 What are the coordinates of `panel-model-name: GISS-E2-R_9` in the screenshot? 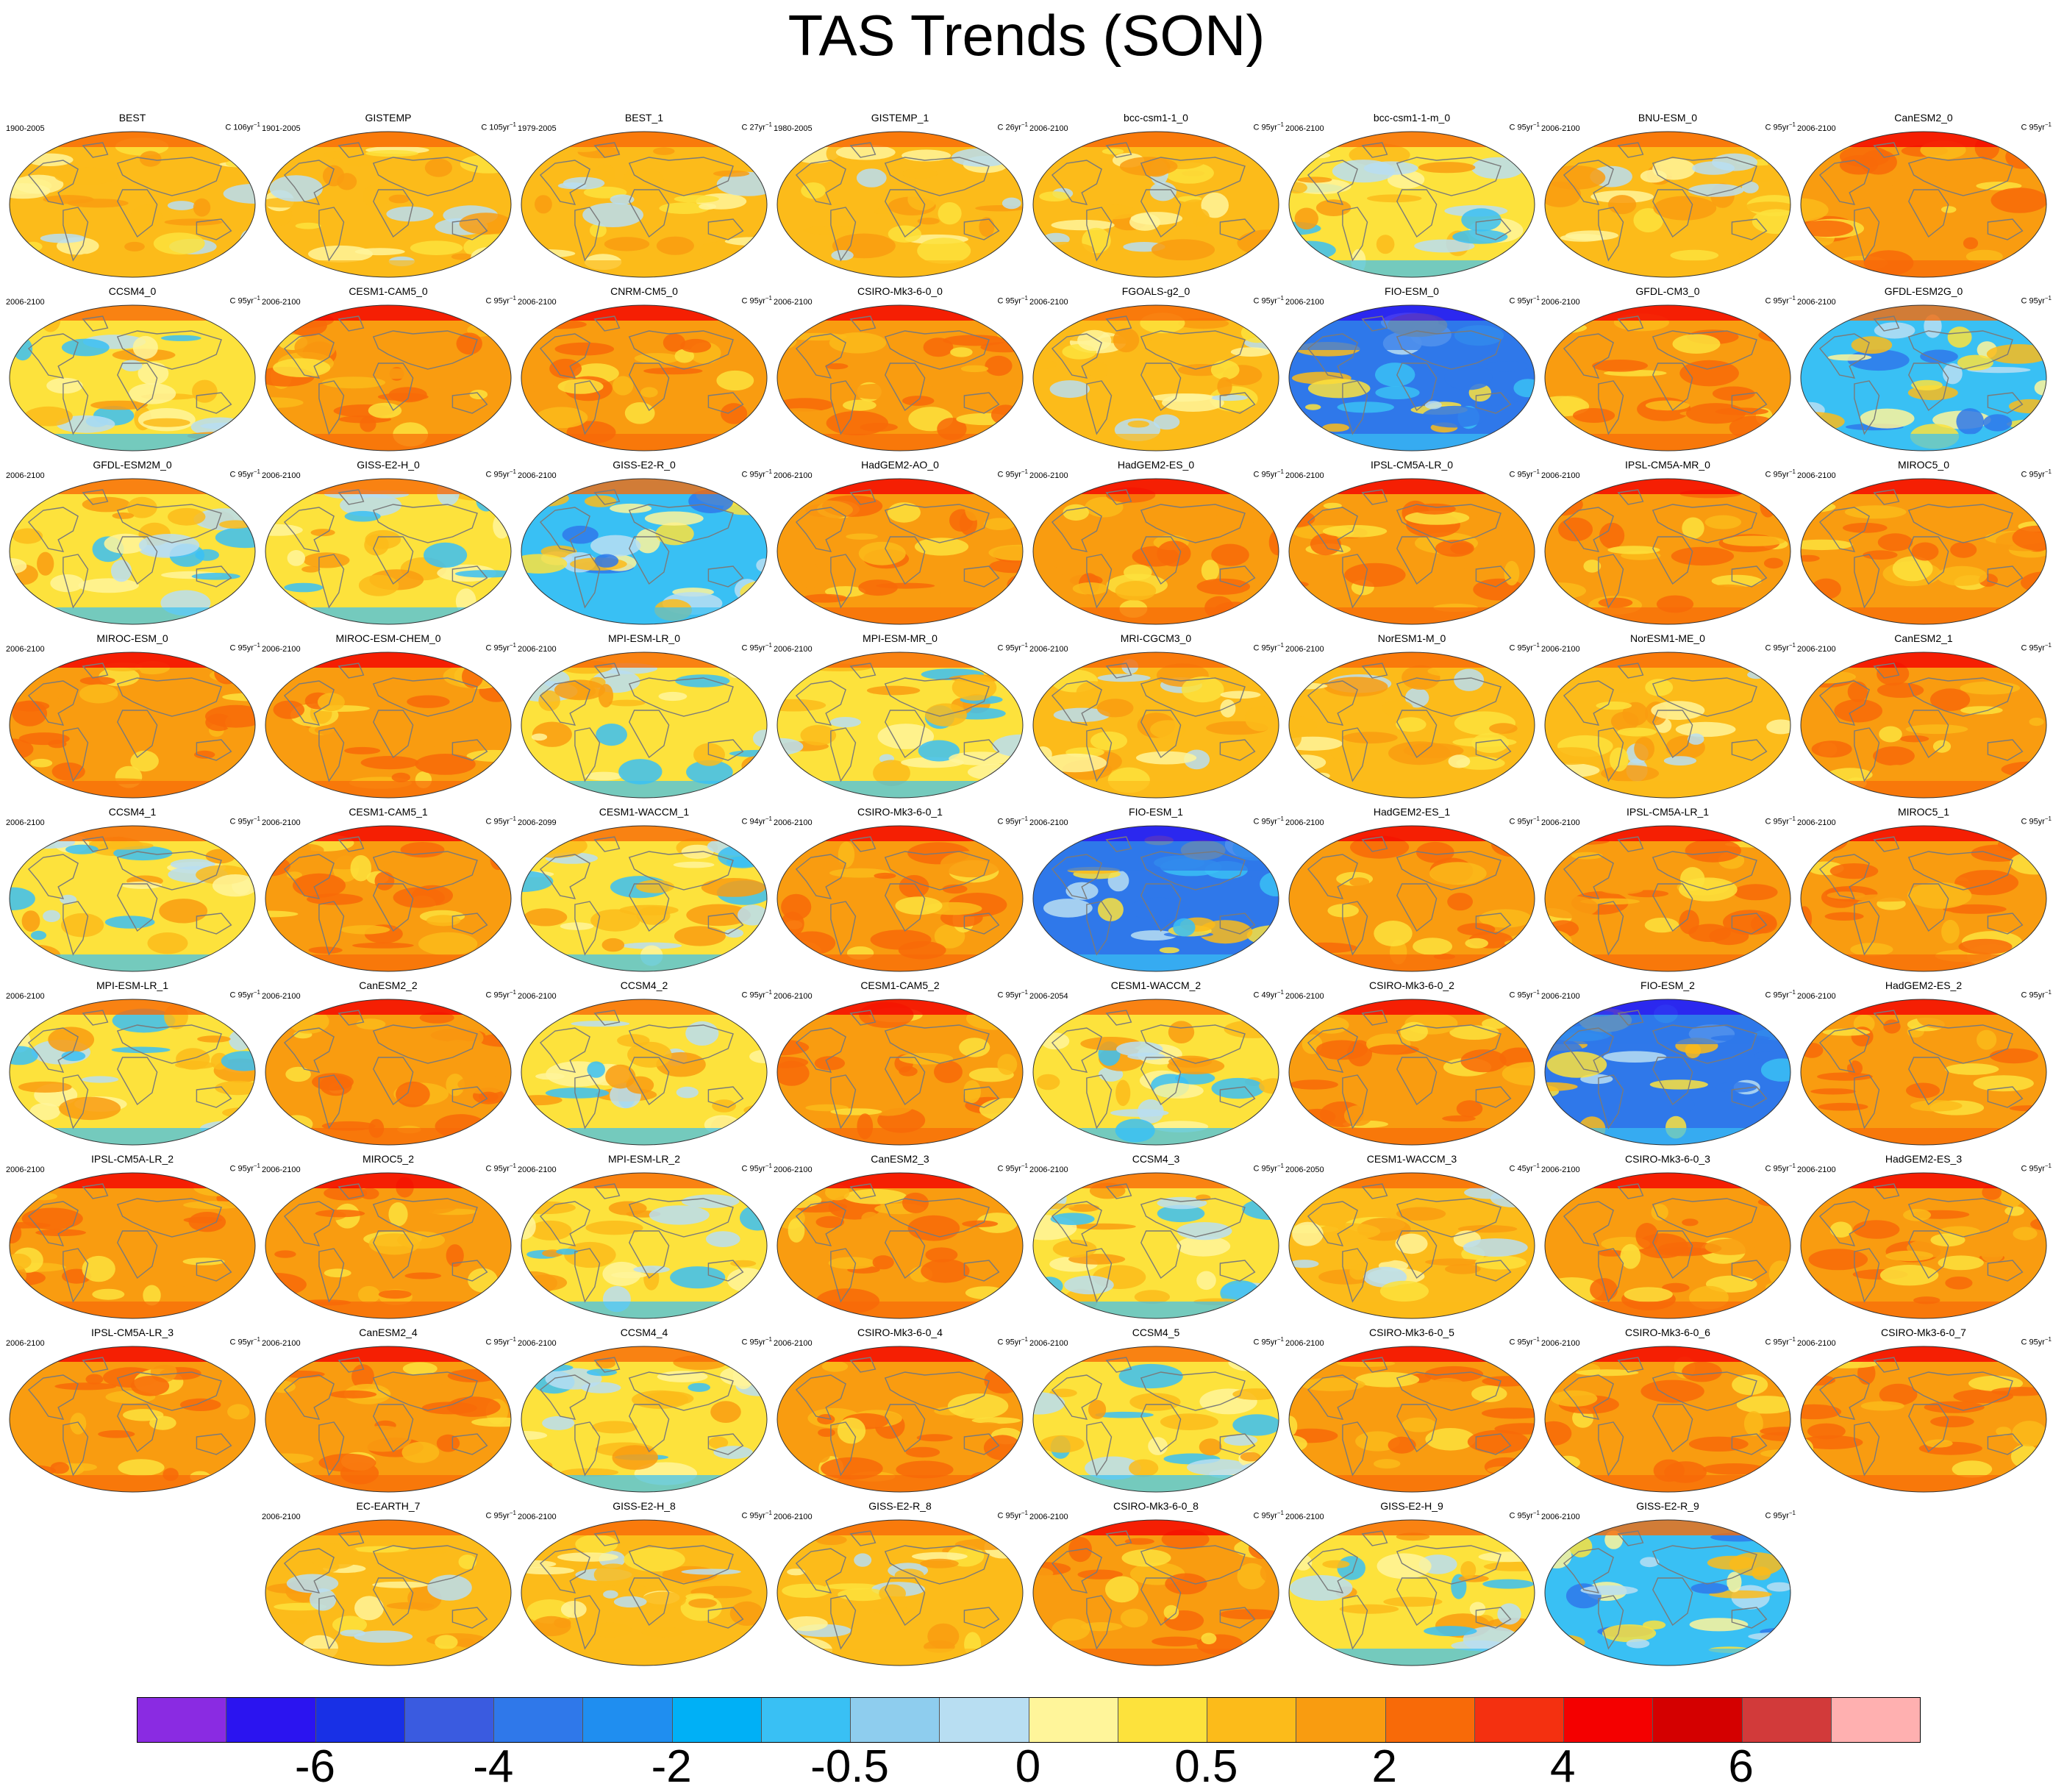 It's located at (1667, 1506).